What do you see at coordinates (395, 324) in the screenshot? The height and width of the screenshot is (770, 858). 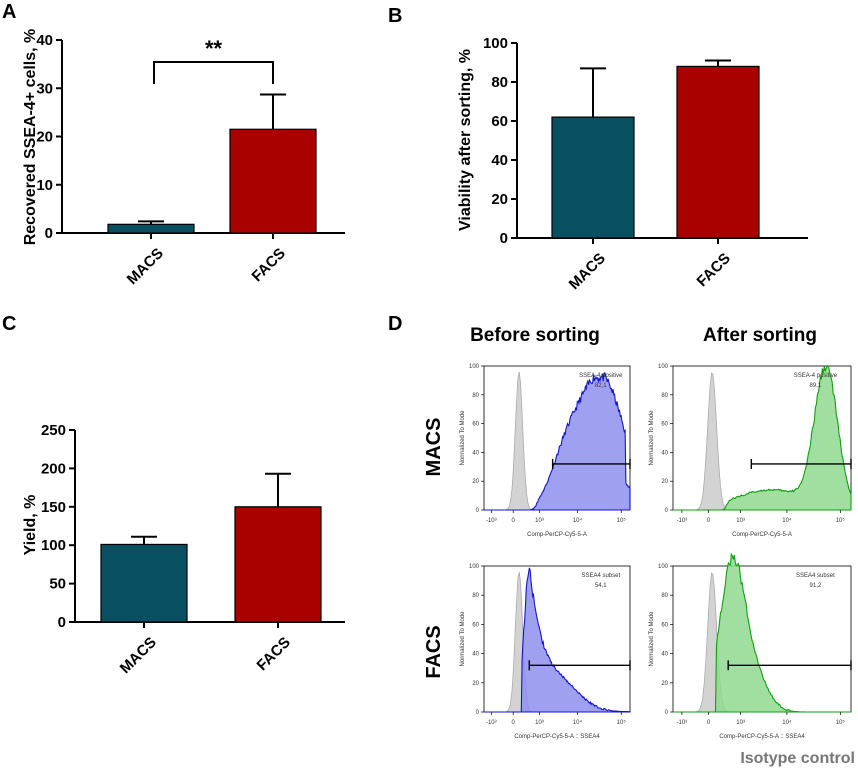 I see `panel-label-d: D` at bounding box center [395, 324].